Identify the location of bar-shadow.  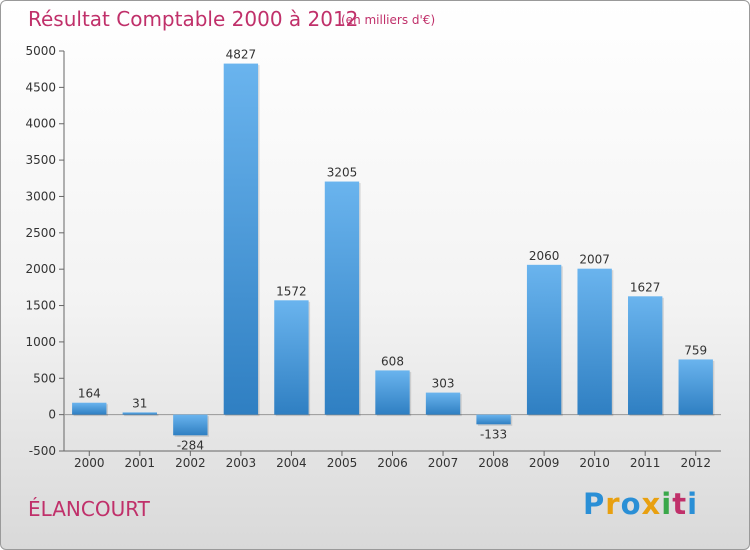
(141, 415).